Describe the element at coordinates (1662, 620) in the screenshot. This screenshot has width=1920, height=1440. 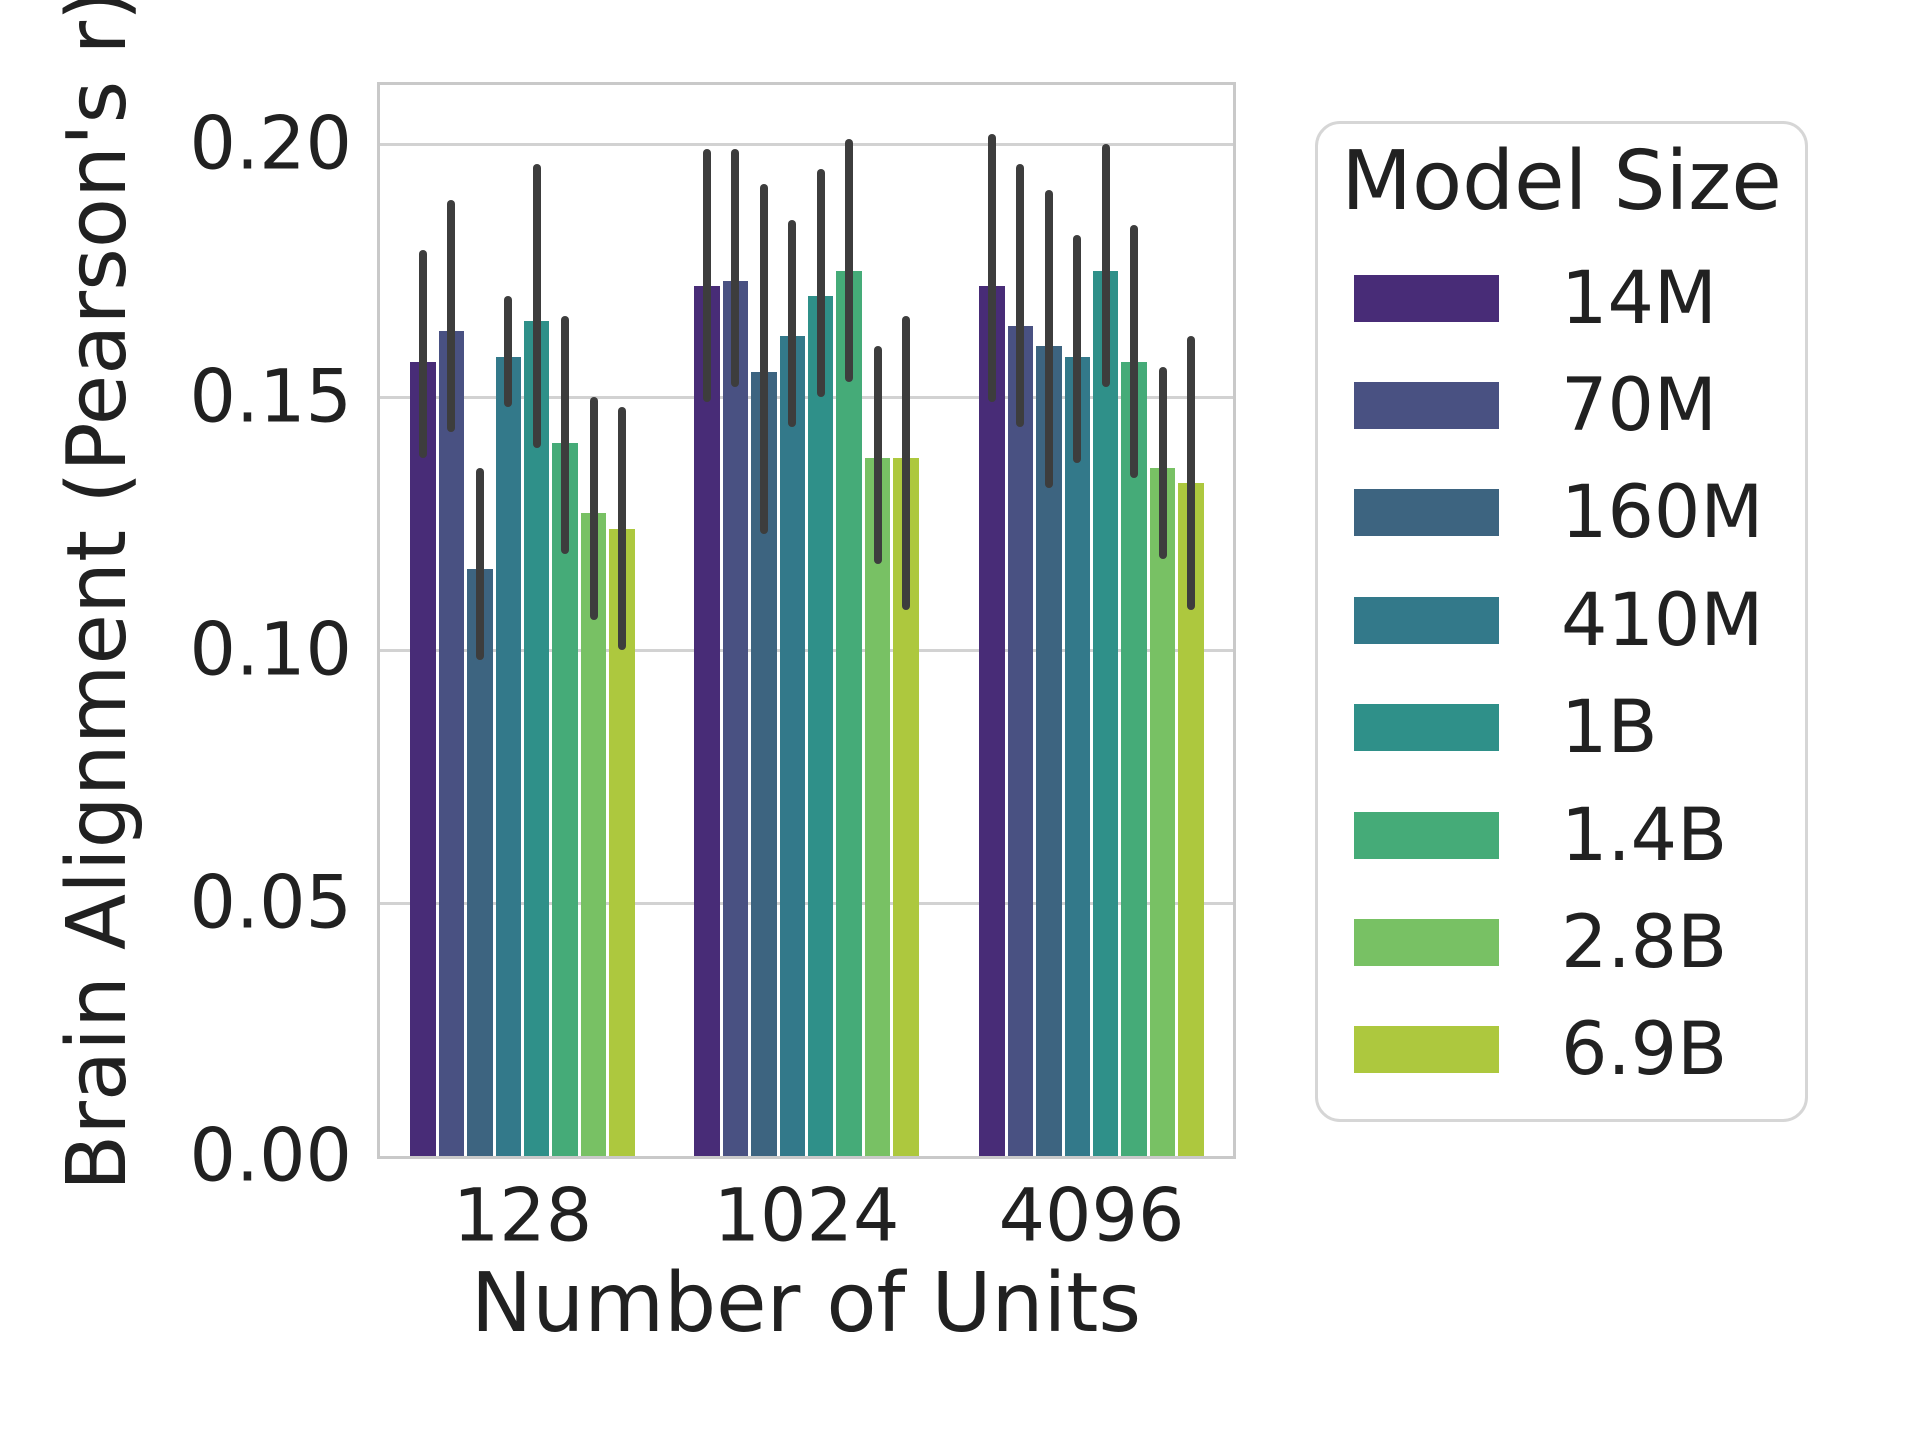
I see `legend-label: 410M` at that location.